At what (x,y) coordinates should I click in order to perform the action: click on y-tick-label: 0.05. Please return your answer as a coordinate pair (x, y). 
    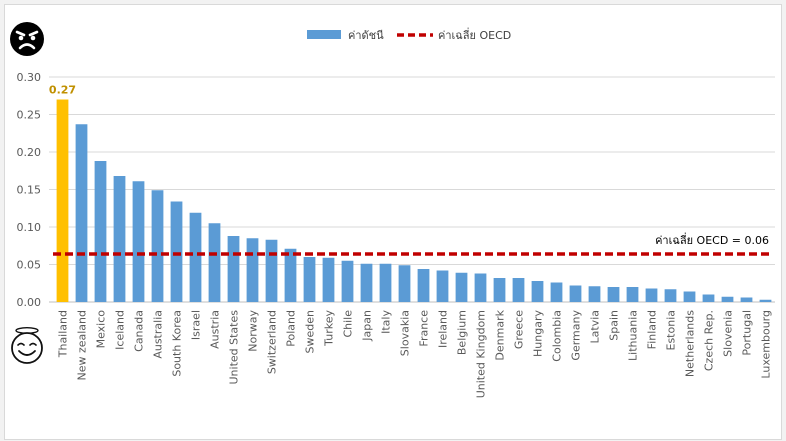
    Looking at the image, I should click on (29, 265).